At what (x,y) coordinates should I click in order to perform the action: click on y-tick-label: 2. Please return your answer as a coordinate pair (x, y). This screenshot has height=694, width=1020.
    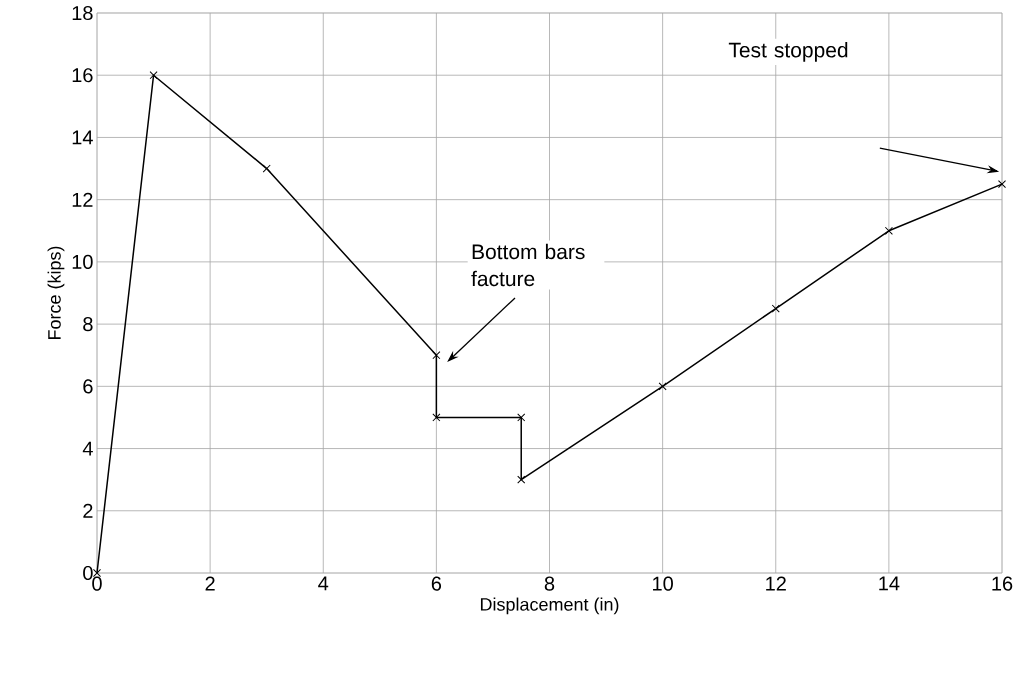
    Looking at the image, I should click on (88, 510).